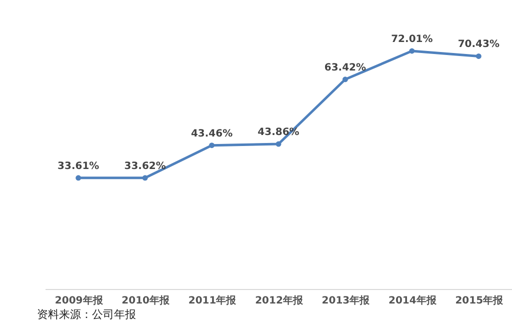 The width and height of the screenshot is (512, 326). What do you see at coordinates (279, 300) in the screenshot?
I see `x-tick-label: 2012年报` at bounding box center [279, 300].